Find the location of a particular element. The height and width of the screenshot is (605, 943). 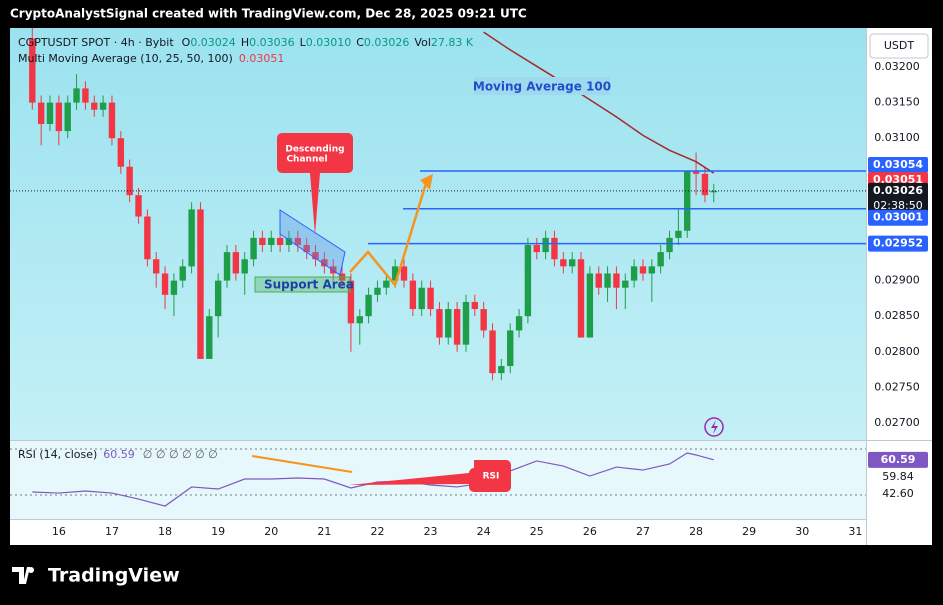

channel-callout is located at coordinates (315, 184).